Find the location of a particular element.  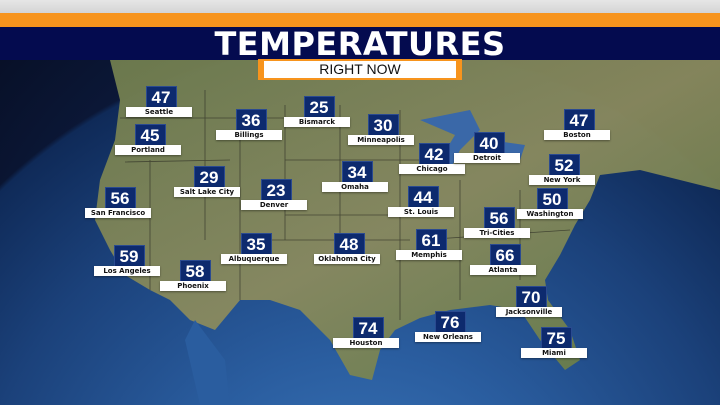

city-new-york: 52 New York is located at coordinates (564, 169).